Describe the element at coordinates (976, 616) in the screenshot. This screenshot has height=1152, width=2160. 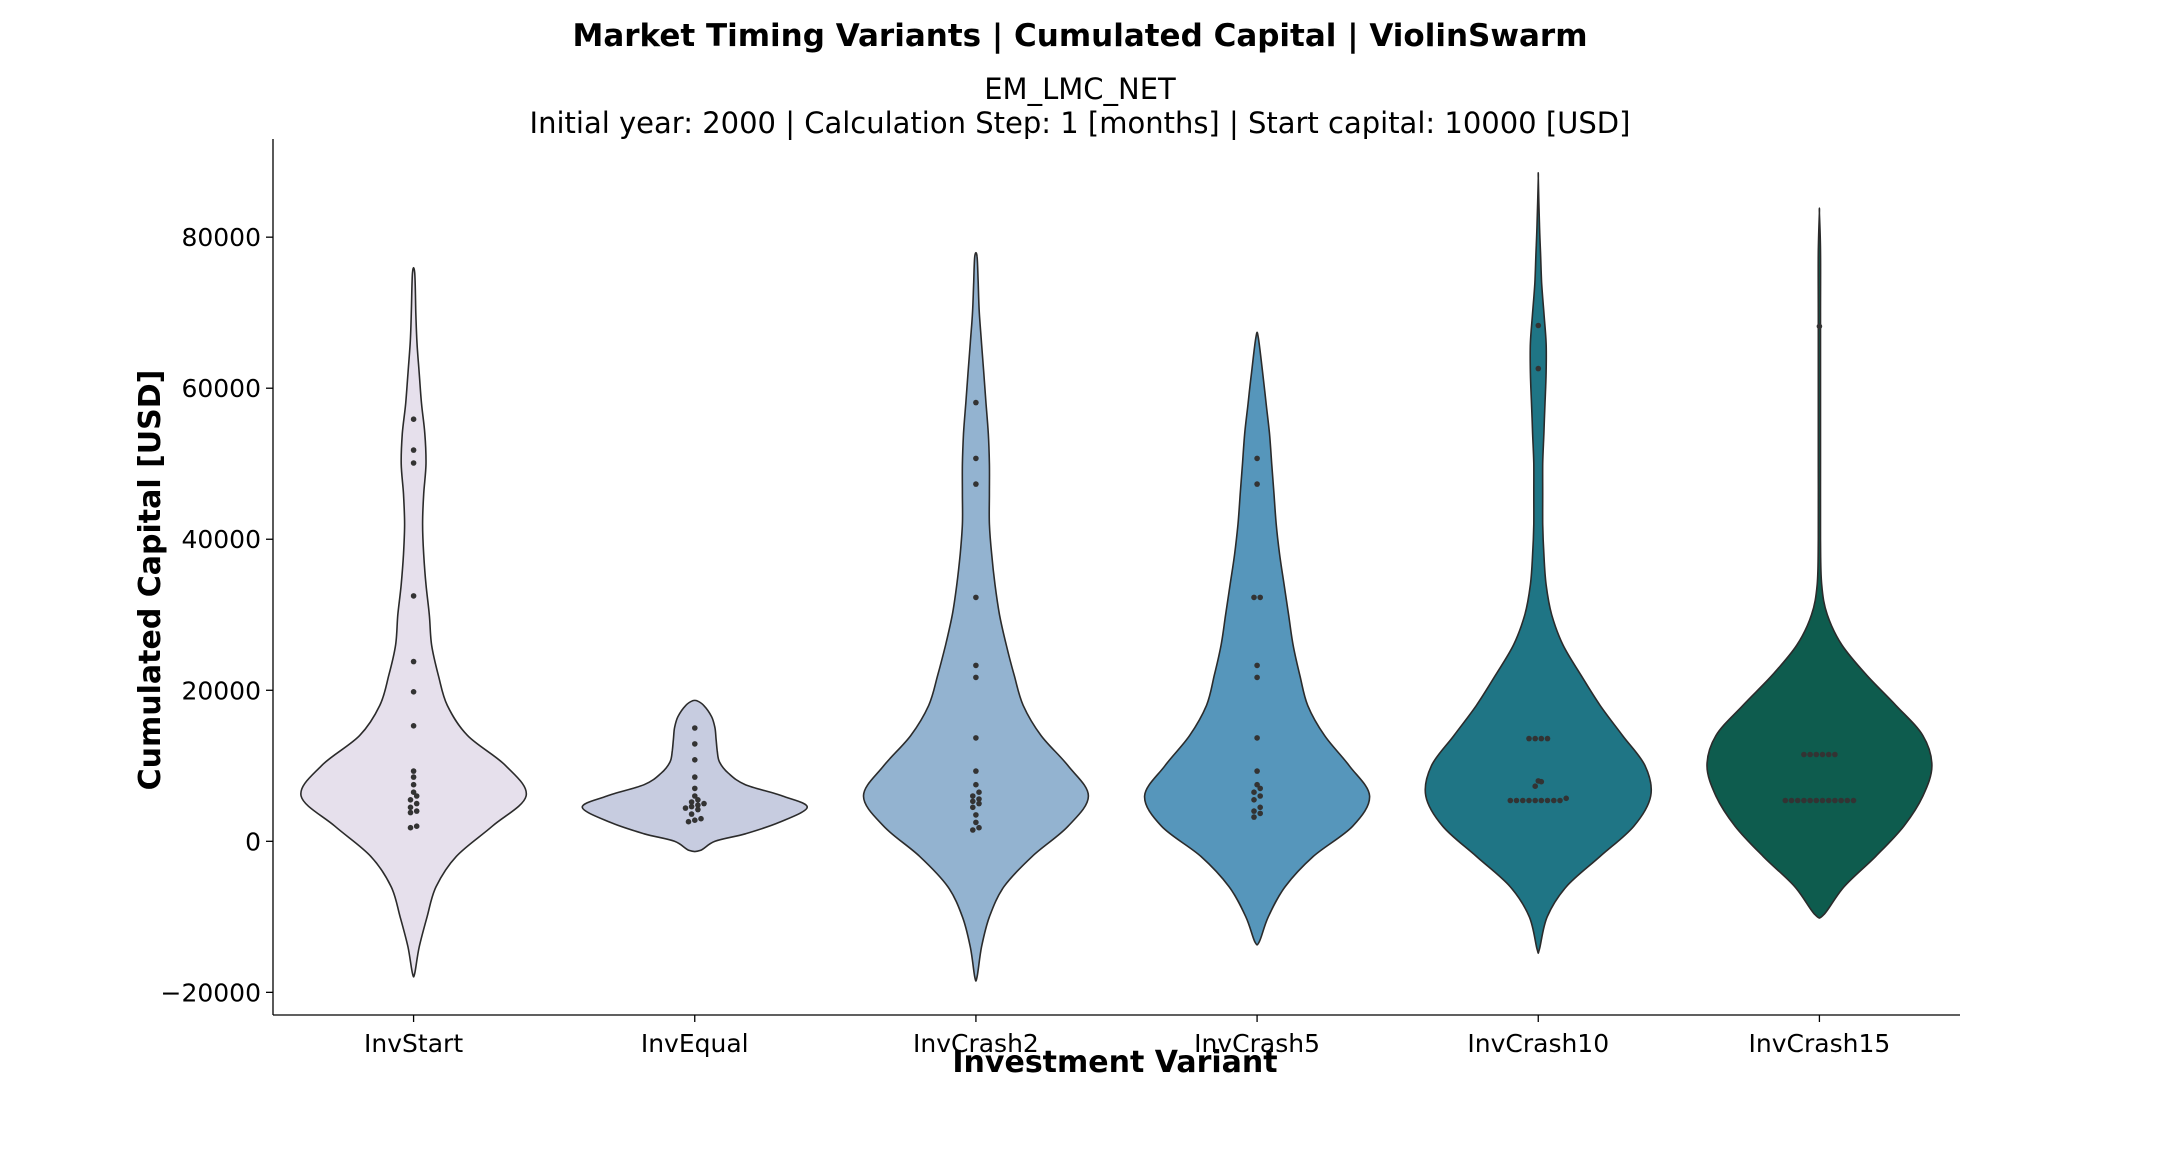
I see `violin-InvCrash2` at that location.